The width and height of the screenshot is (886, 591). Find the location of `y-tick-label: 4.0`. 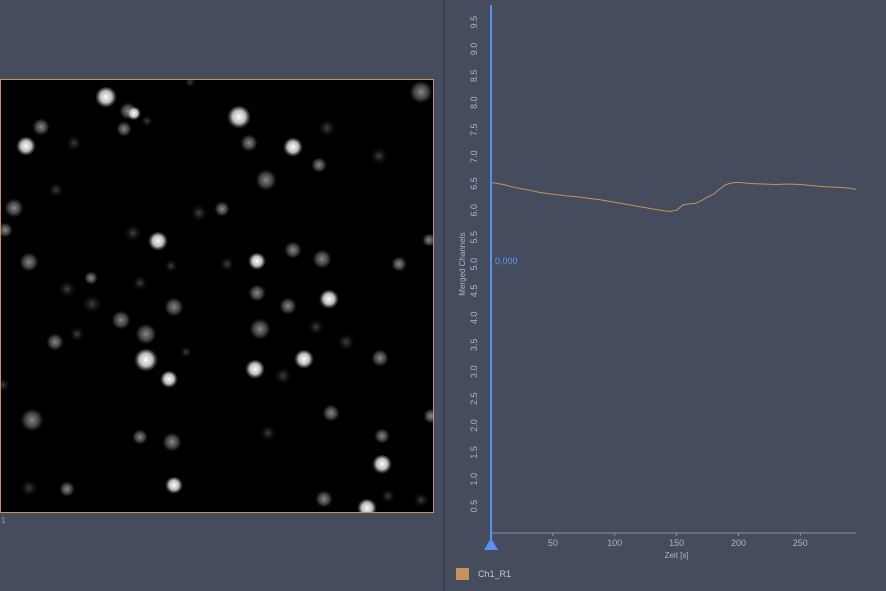

y-tick-label: 4.0 is located at coordinates (474, 318).